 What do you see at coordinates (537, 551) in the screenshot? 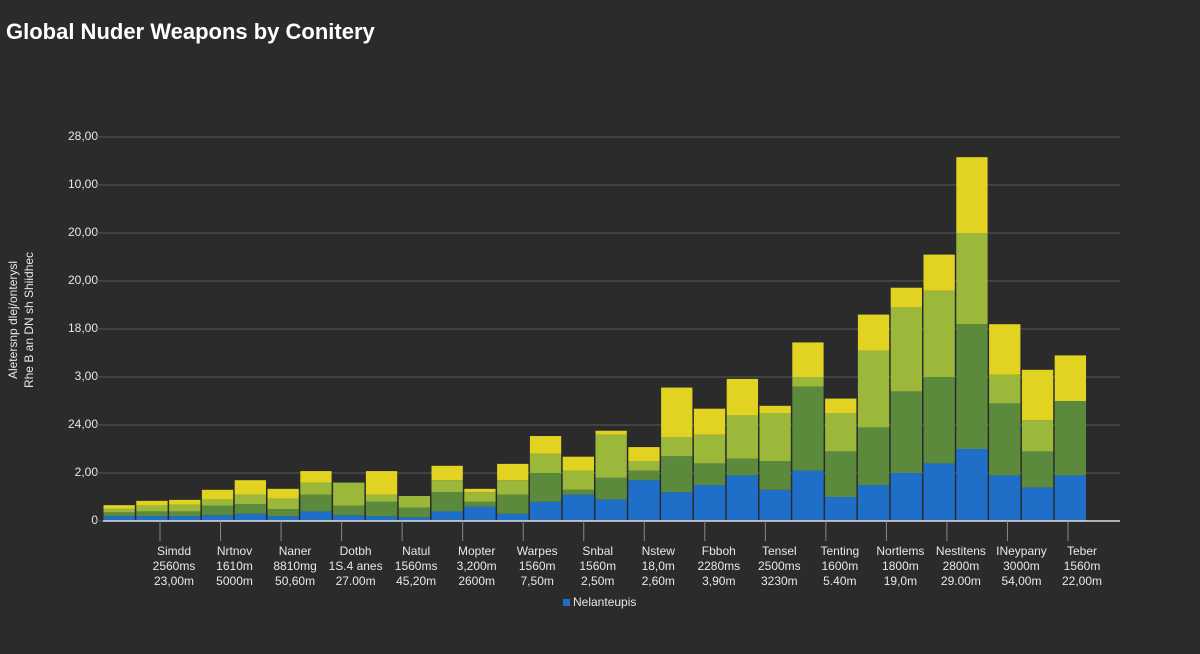
I see `x-tick-label: Warpes` at bounding box center [537, 551].